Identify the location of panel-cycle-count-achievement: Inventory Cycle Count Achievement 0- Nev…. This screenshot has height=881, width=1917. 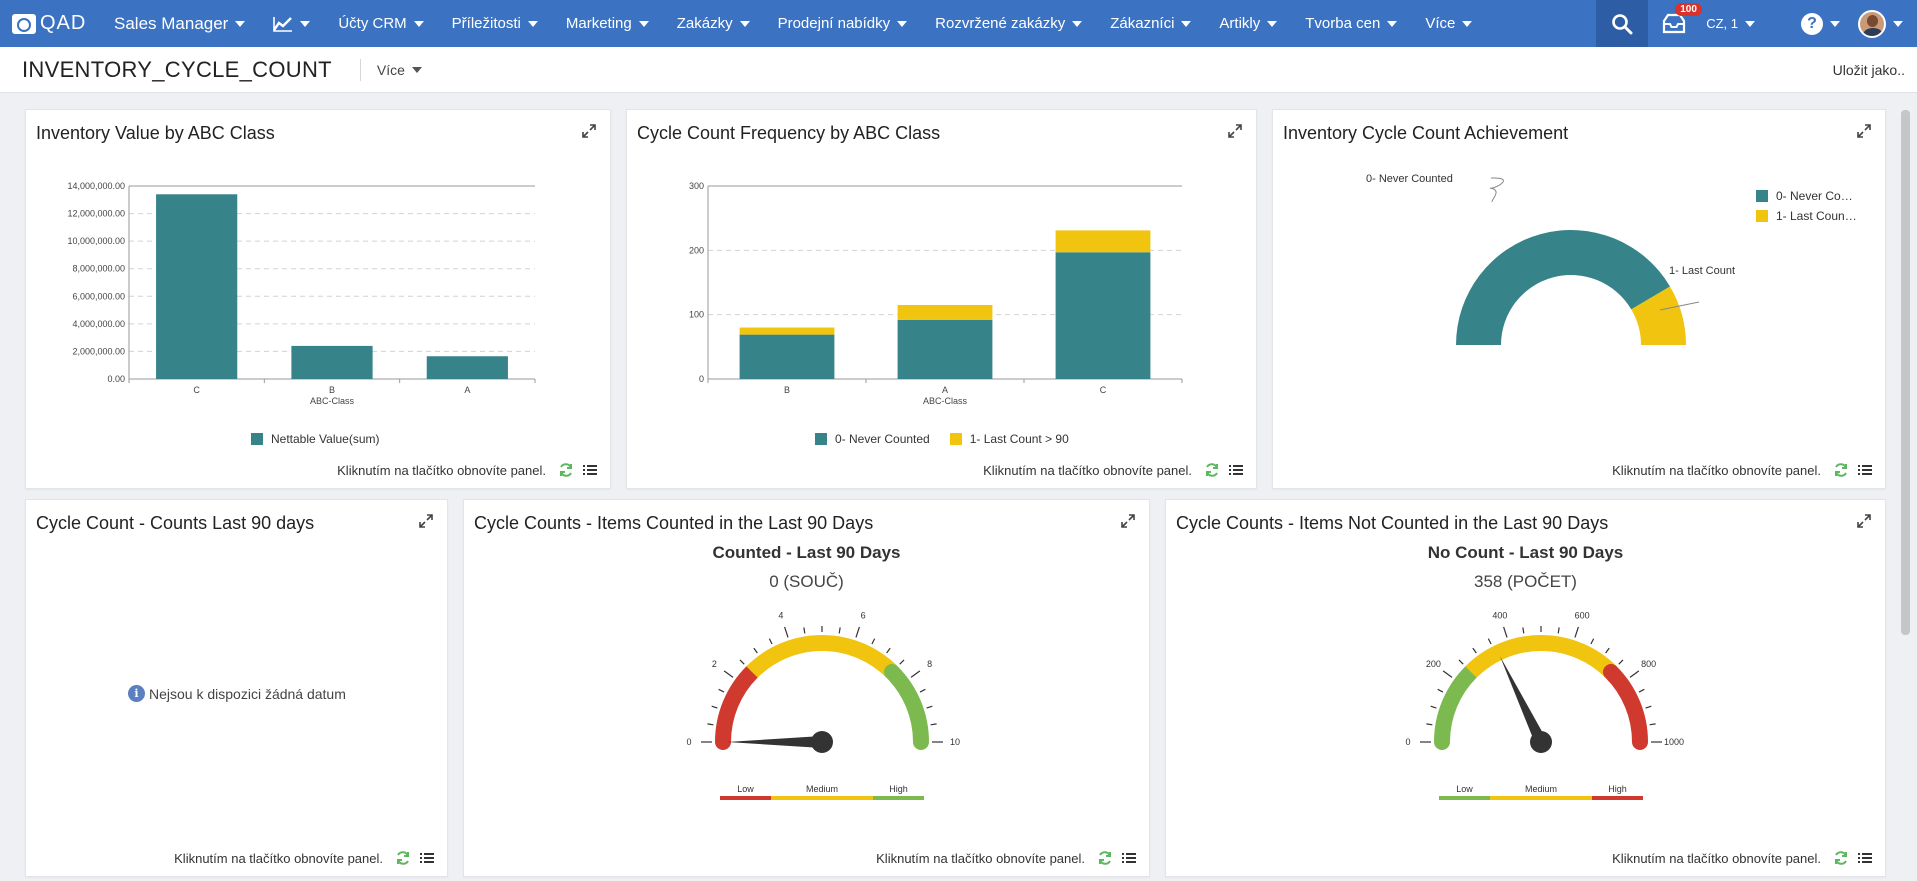
(1579, 299).